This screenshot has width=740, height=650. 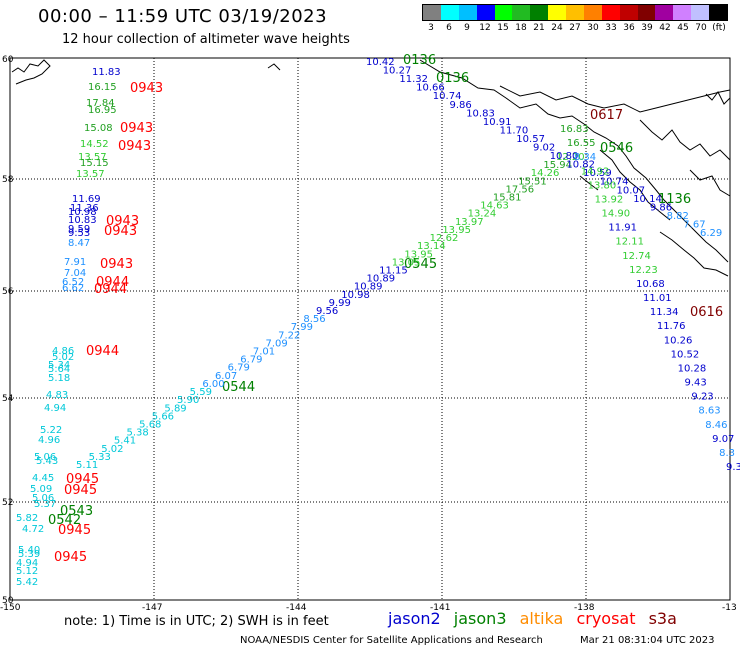 What do you see at coordinates (706, 312) in the screenshot?
I see `track-label: 0616` at bounding box center [706, 312].